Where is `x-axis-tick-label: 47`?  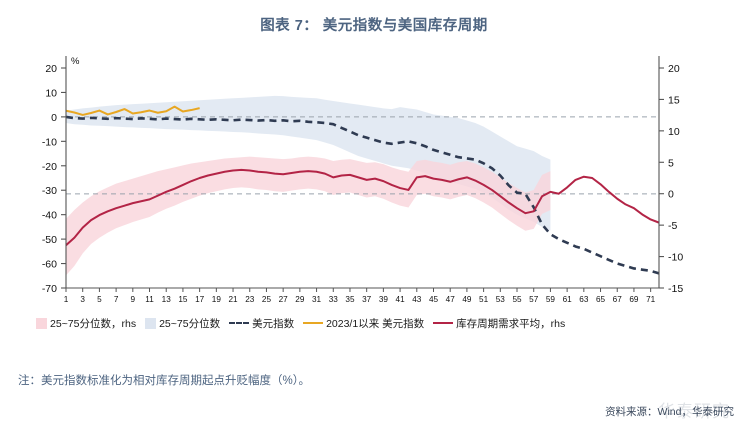 x-axis-tick-label: 47 is located at coordinates (451, 299).